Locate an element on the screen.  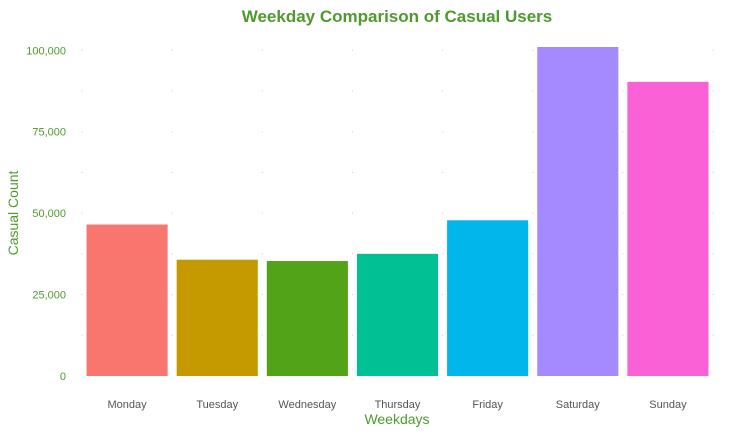
y-tick-label: 0 is located at coordinates (63, 377).